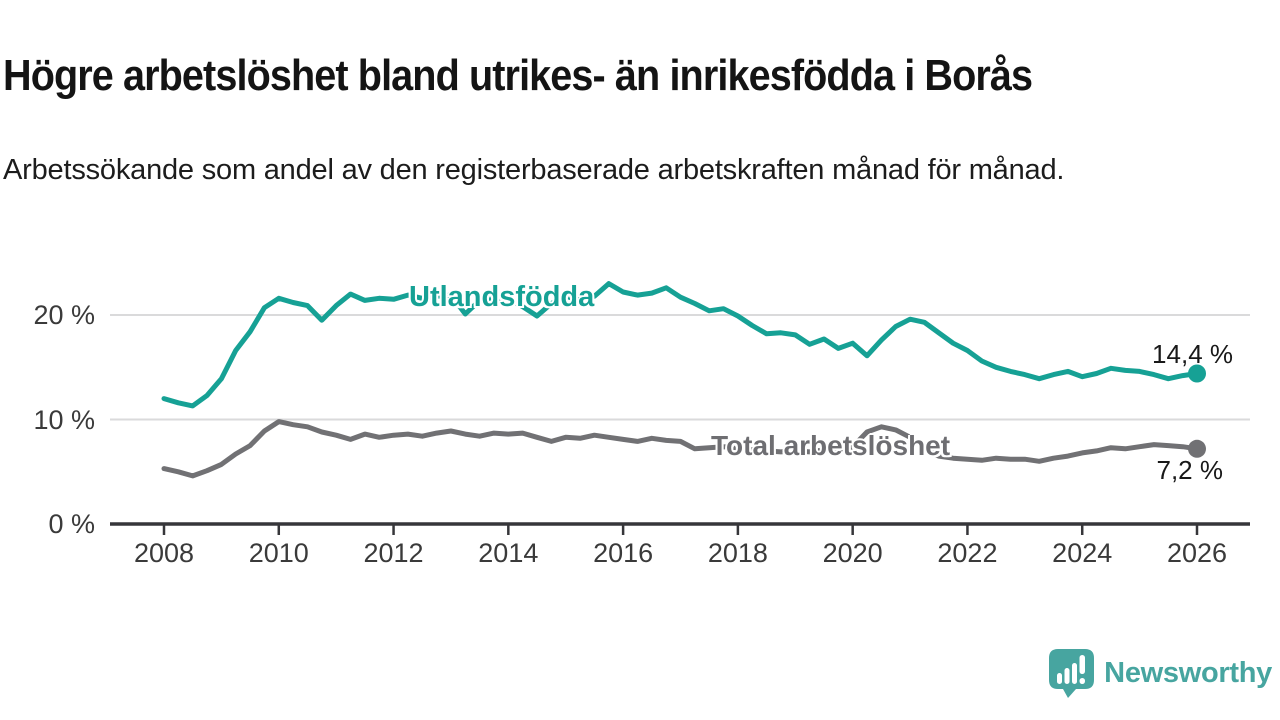 This screenshot has height=720, width=1280. What do you see at coordinates (393, 553) in the screenshot?
I see `x-tick-label-2012: 2012` at bounding box center [393, 553].